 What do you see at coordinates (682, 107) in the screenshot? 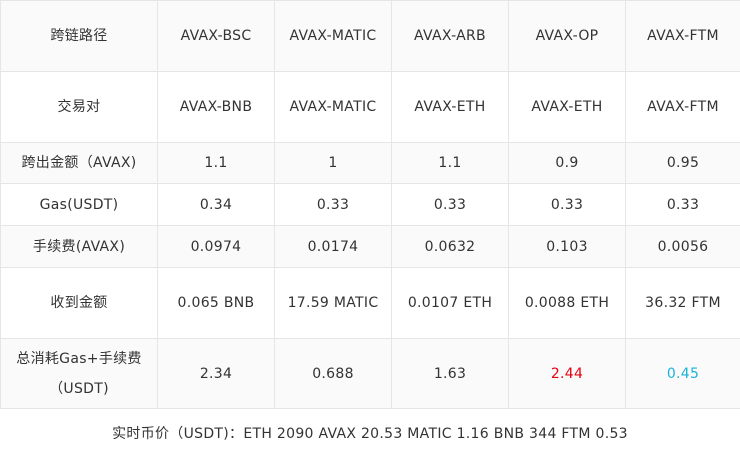
I see `cell-pair-ftm: AVAX-FTM` at bounding box center [682, 107].